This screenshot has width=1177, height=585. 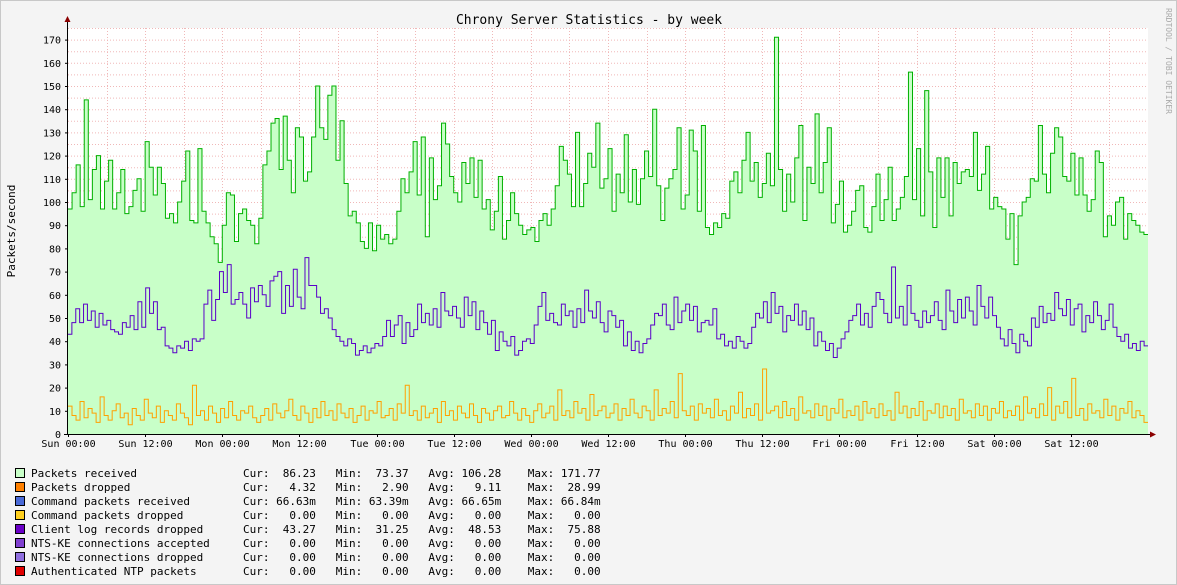 What do you see at coordinates (685, 444) in the screenshot?
I see `x-tick-label: Thu 00:00` at bounding box center [685, 444].